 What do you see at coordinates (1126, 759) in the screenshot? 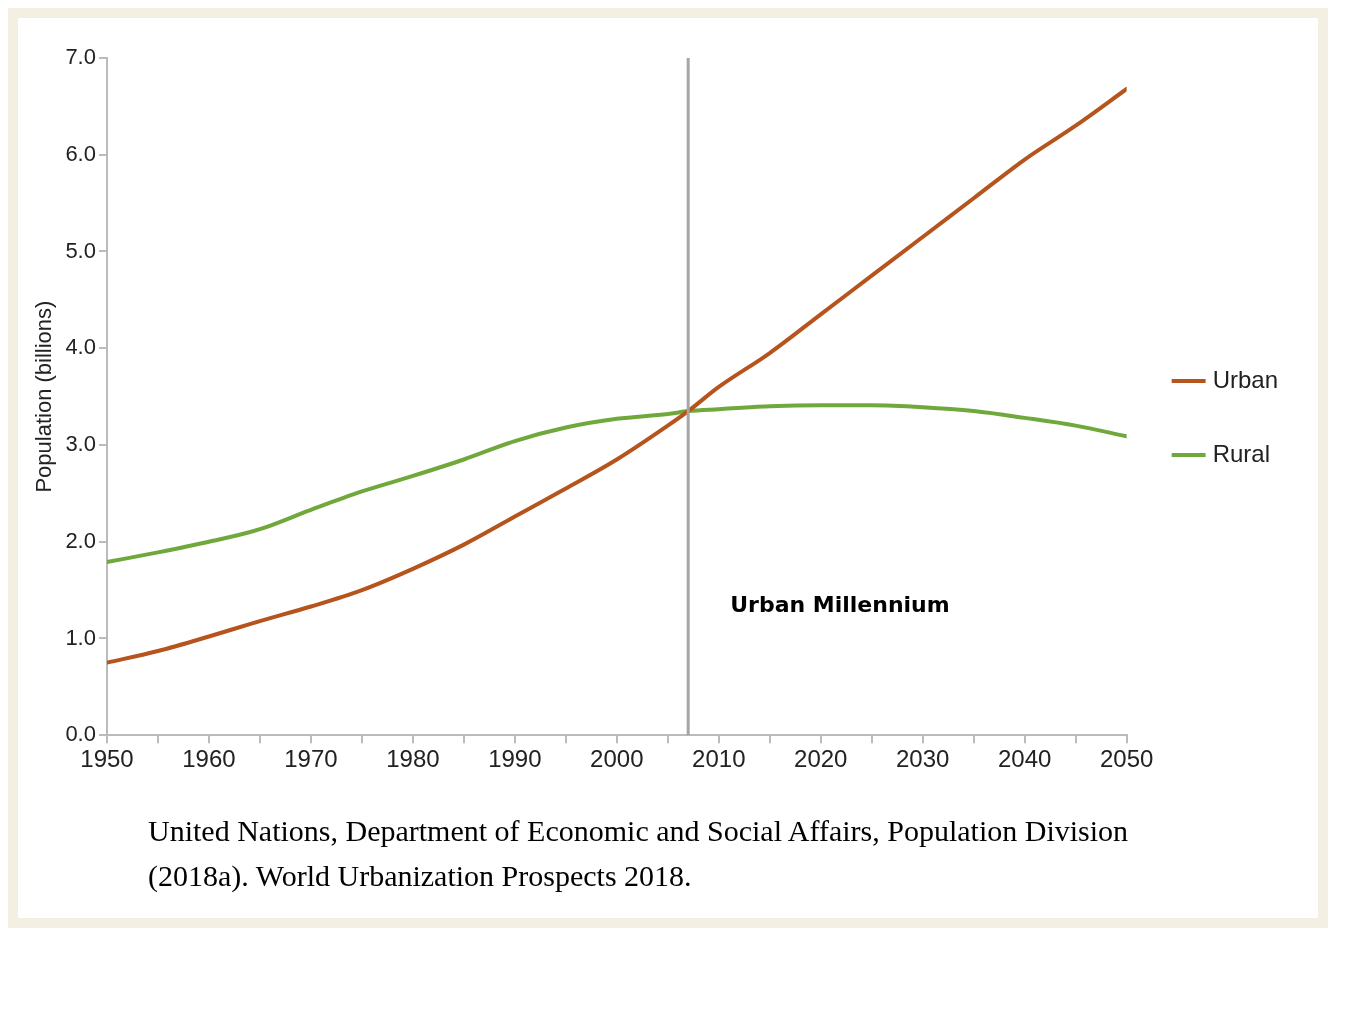
I see `x-tick-label: 2050` at bounding box center [1126, 759].